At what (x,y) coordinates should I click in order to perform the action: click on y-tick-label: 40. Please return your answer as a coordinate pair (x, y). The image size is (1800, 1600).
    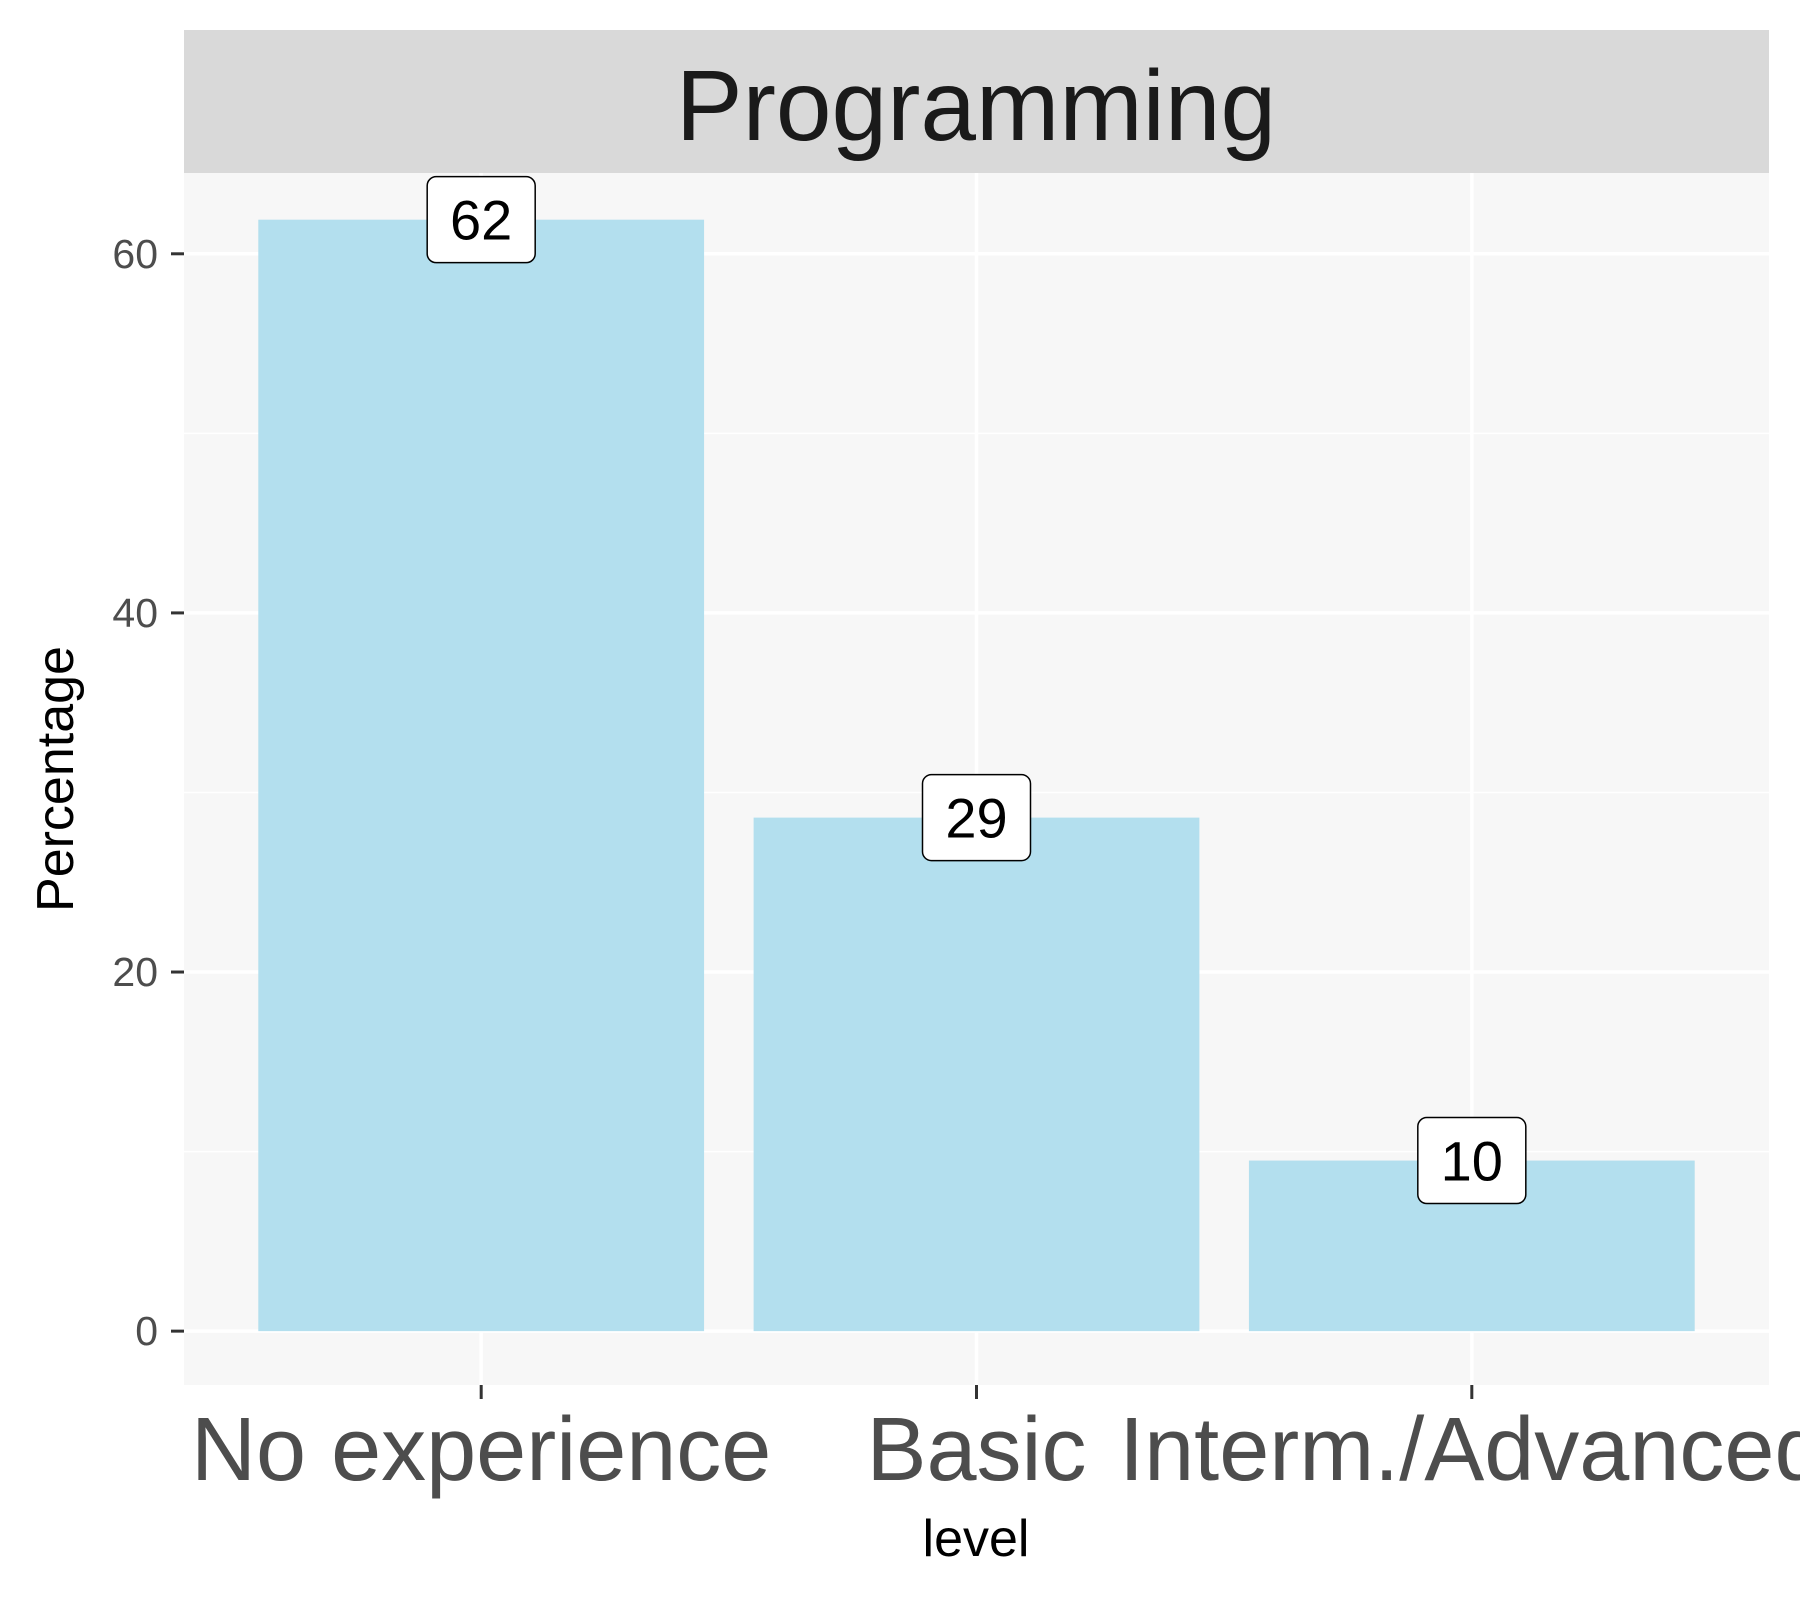
    Looking at the image, I should click on (135, 613).